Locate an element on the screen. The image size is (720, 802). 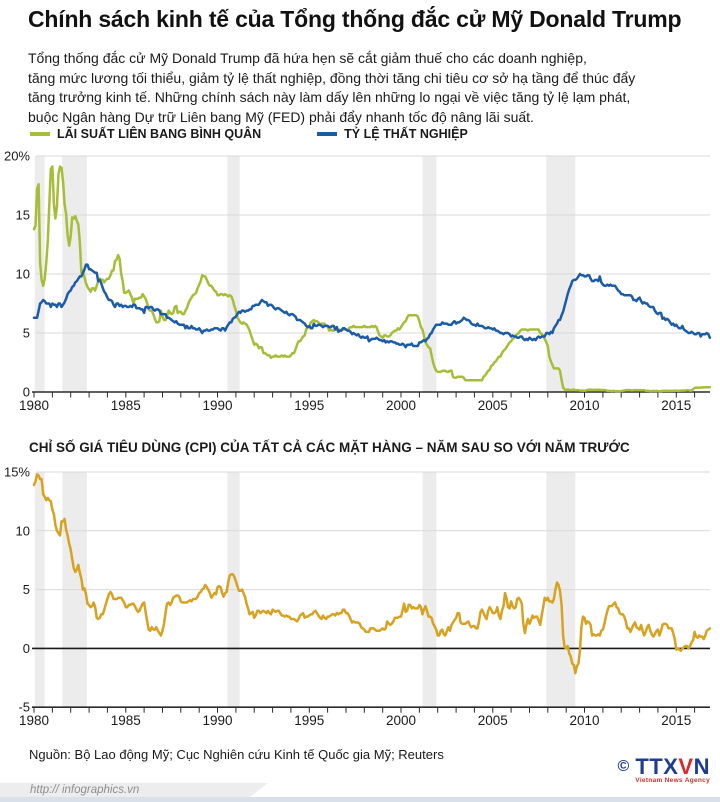
infographics-url: http:// infographics.vn is located at coordinates (85, 790).